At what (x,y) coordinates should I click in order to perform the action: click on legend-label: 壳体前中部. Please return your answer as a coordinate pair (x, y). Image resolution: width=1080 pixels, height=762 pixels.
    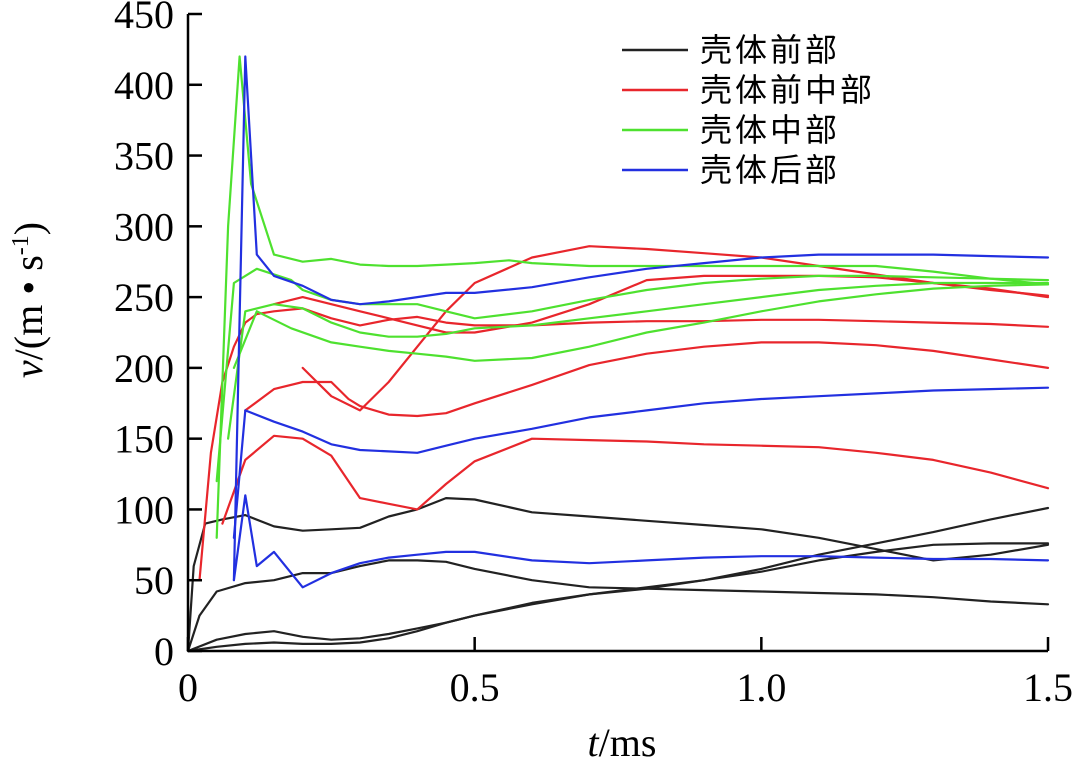
    Looking at the image, I should click on (787, 90).